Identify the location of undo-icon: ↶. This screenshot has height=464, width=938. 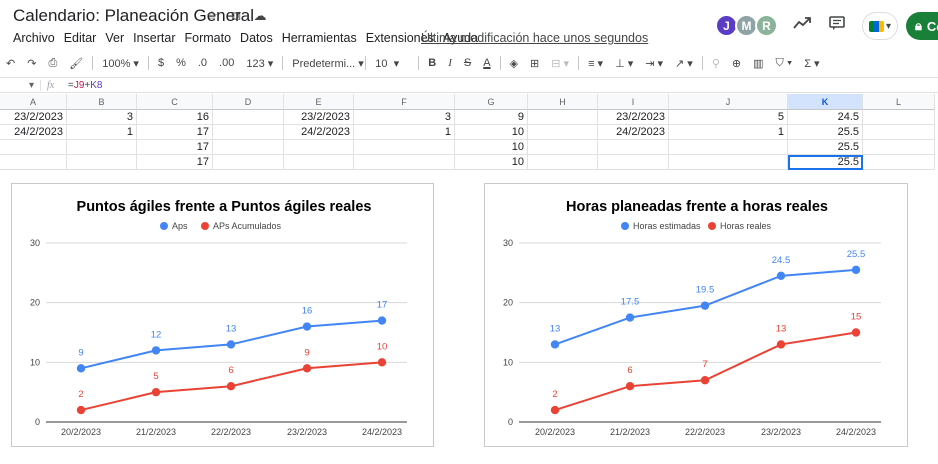
(11, 63).